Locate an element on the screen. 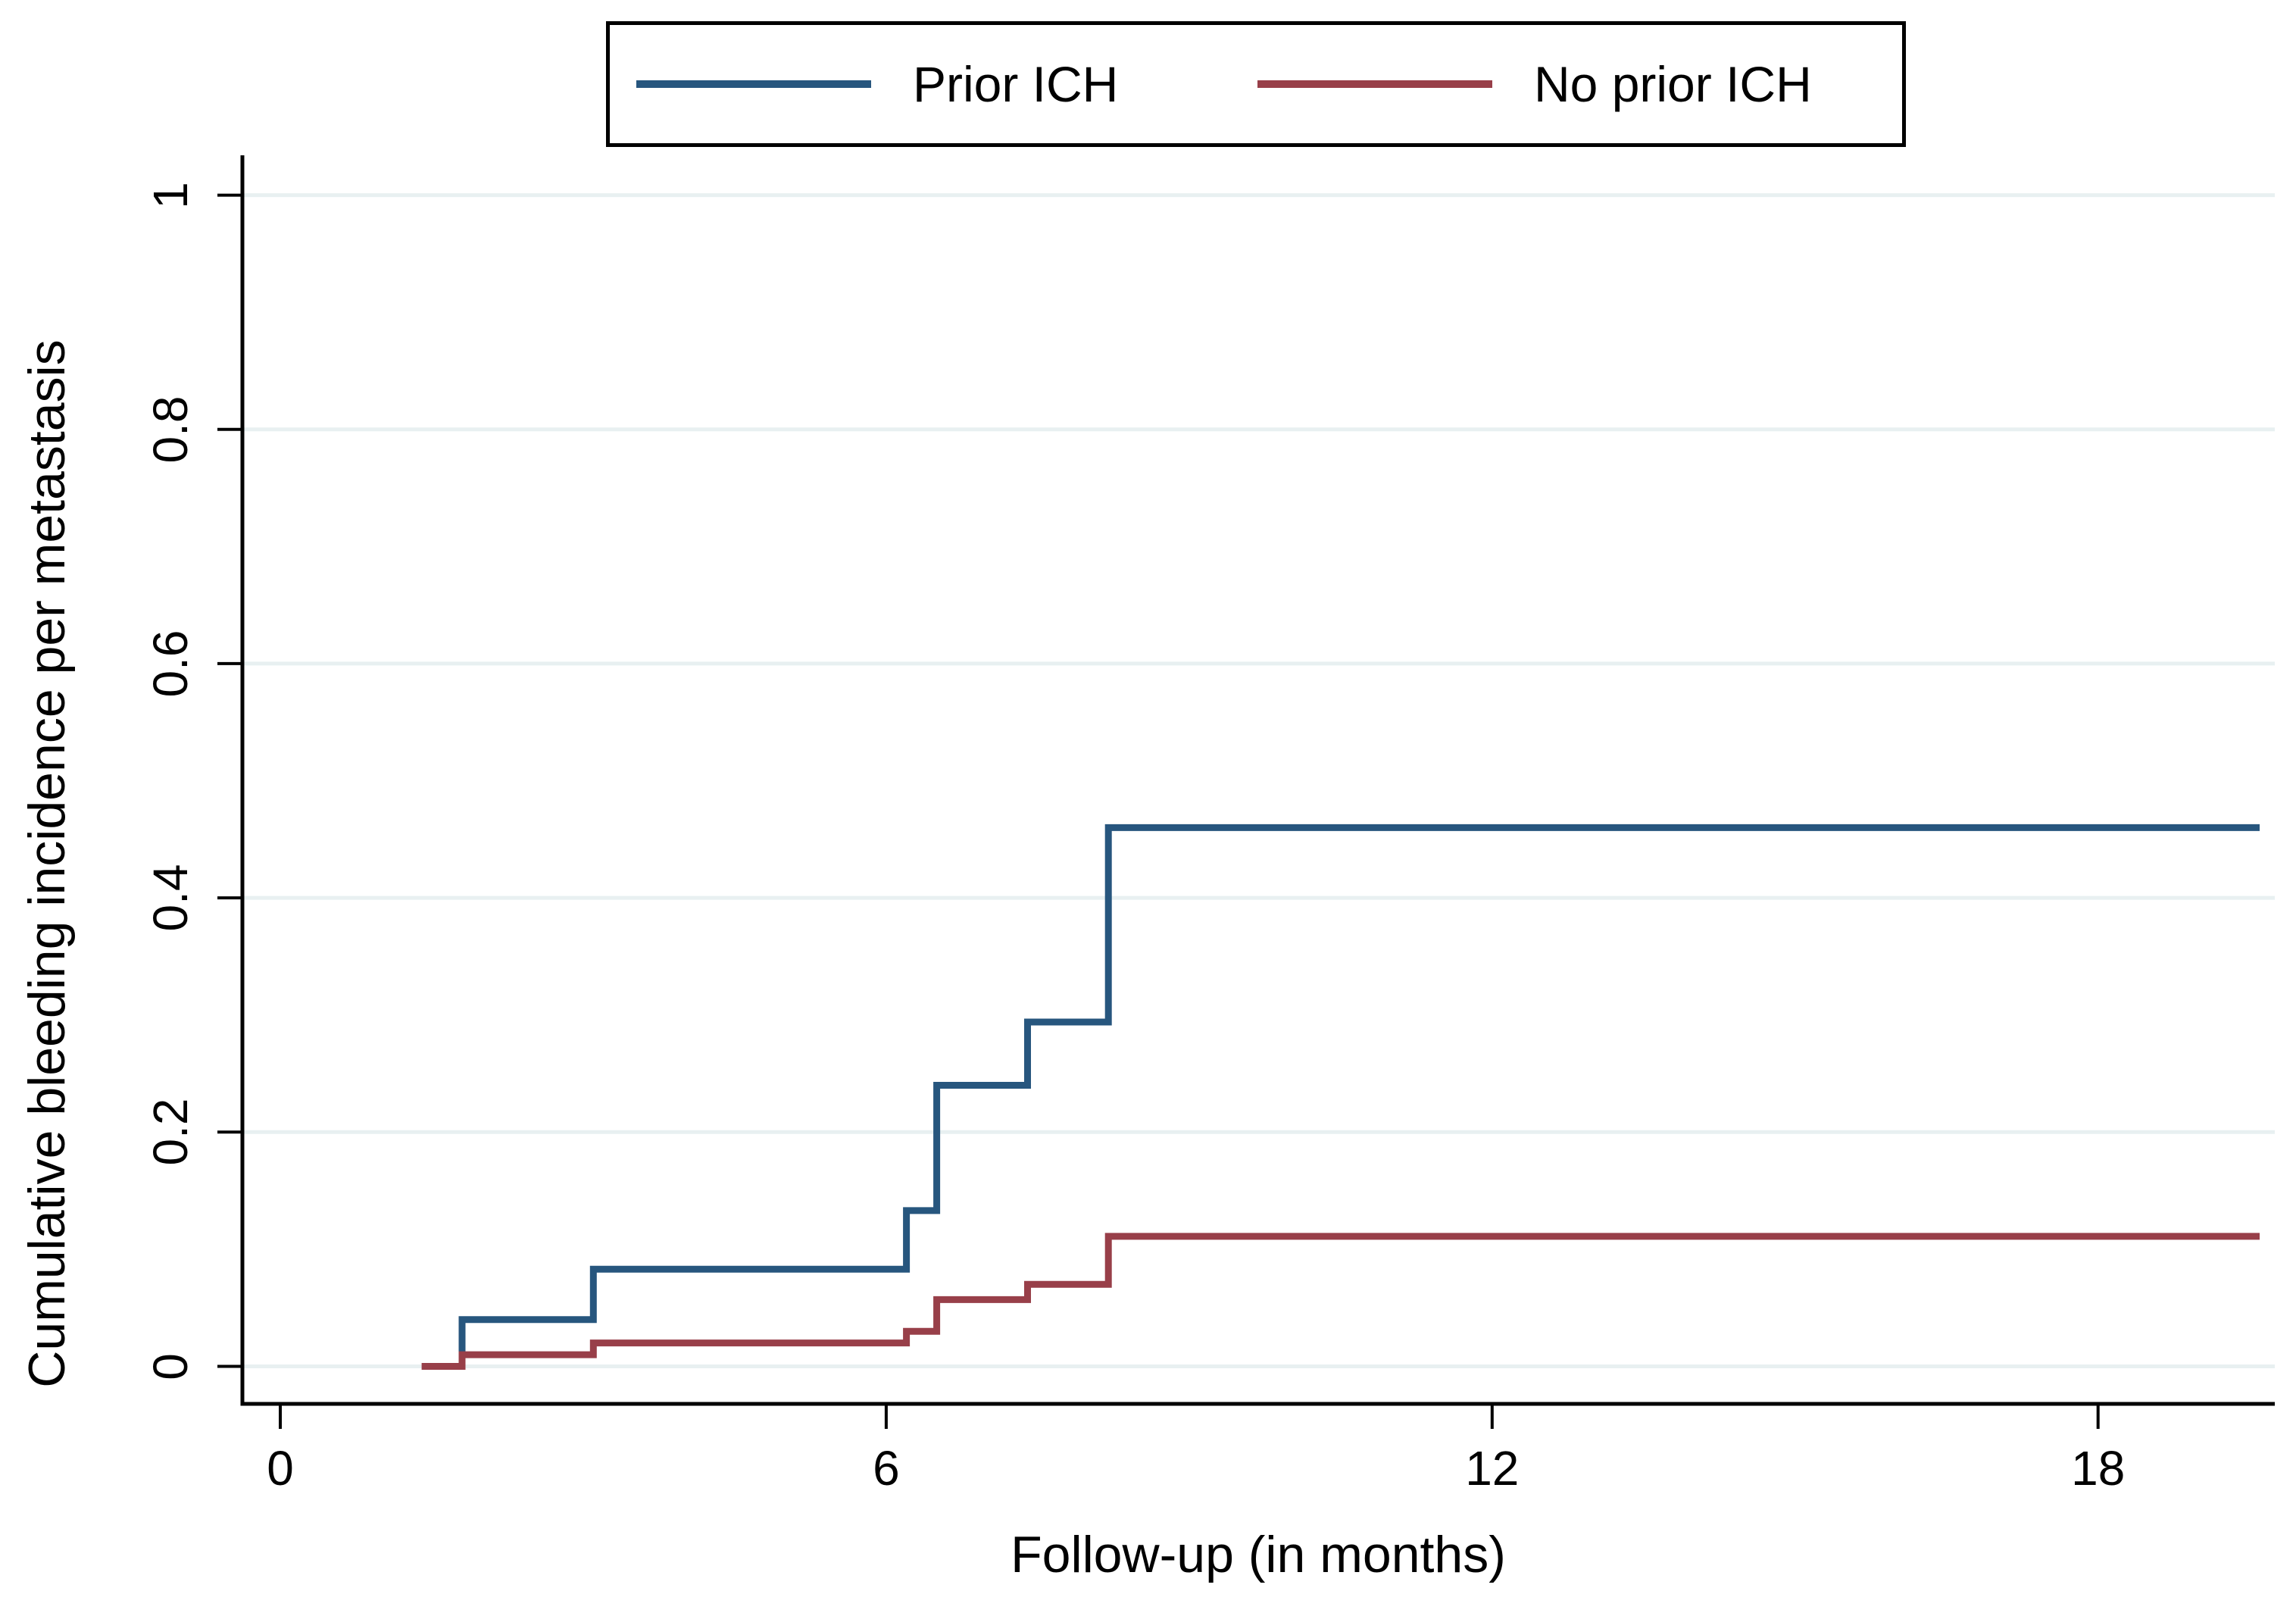 This screenshot has width=2296, height=1616. y-tick-label-0.6: 0.6 is located at coordinates (170, 664).